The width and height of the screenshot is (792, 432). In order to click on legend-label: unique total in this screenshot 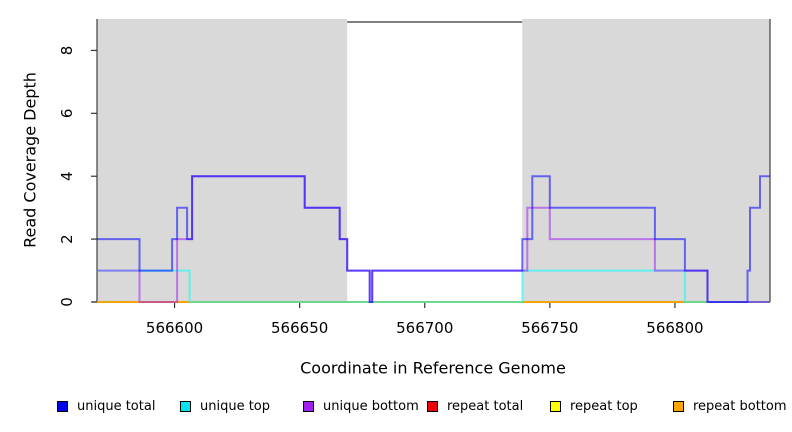, I will do `click(116, 406)`.